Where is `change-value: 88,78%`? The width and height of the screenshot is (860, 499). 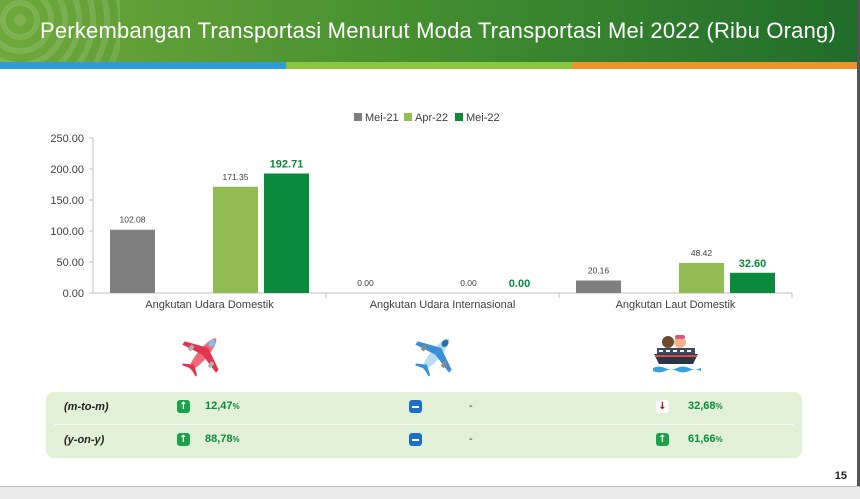 change-value: 88,78% is located at coordinates (222, 439).